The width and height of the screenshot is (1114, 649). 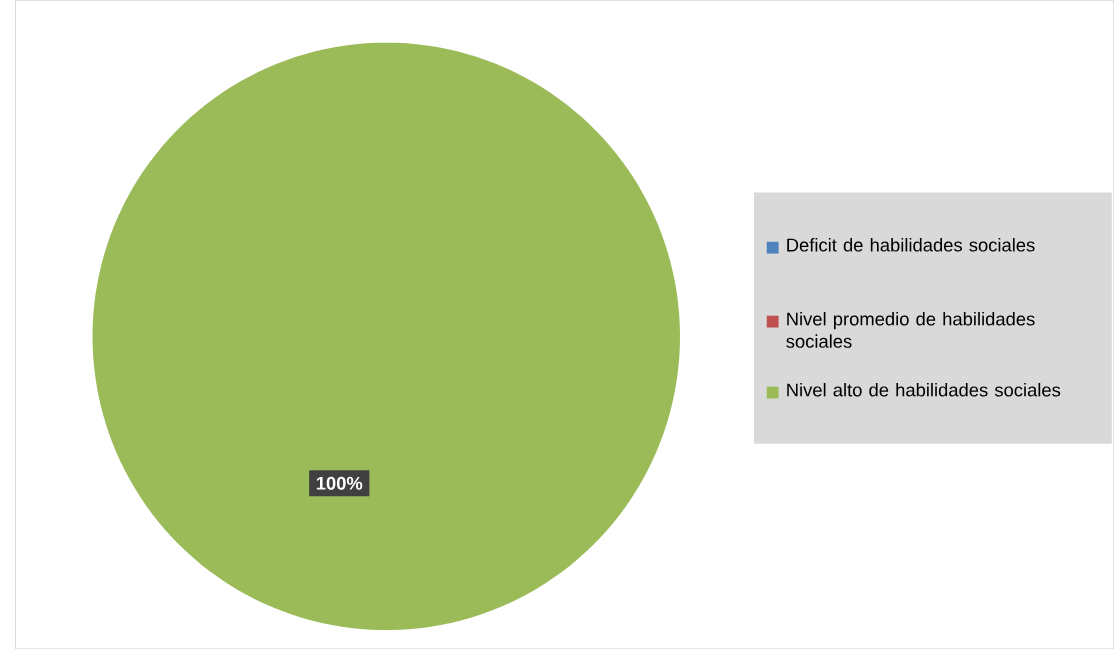 I want to click on legend-label: Nivel promedio de habilidades sociales, so click(x=910, y=329).